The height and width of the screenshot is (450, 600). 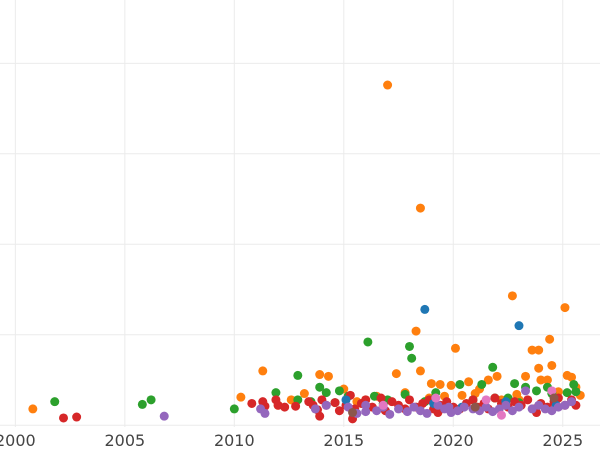 I want to click on x-tick-label: 2020, so click(x=453, y=440).